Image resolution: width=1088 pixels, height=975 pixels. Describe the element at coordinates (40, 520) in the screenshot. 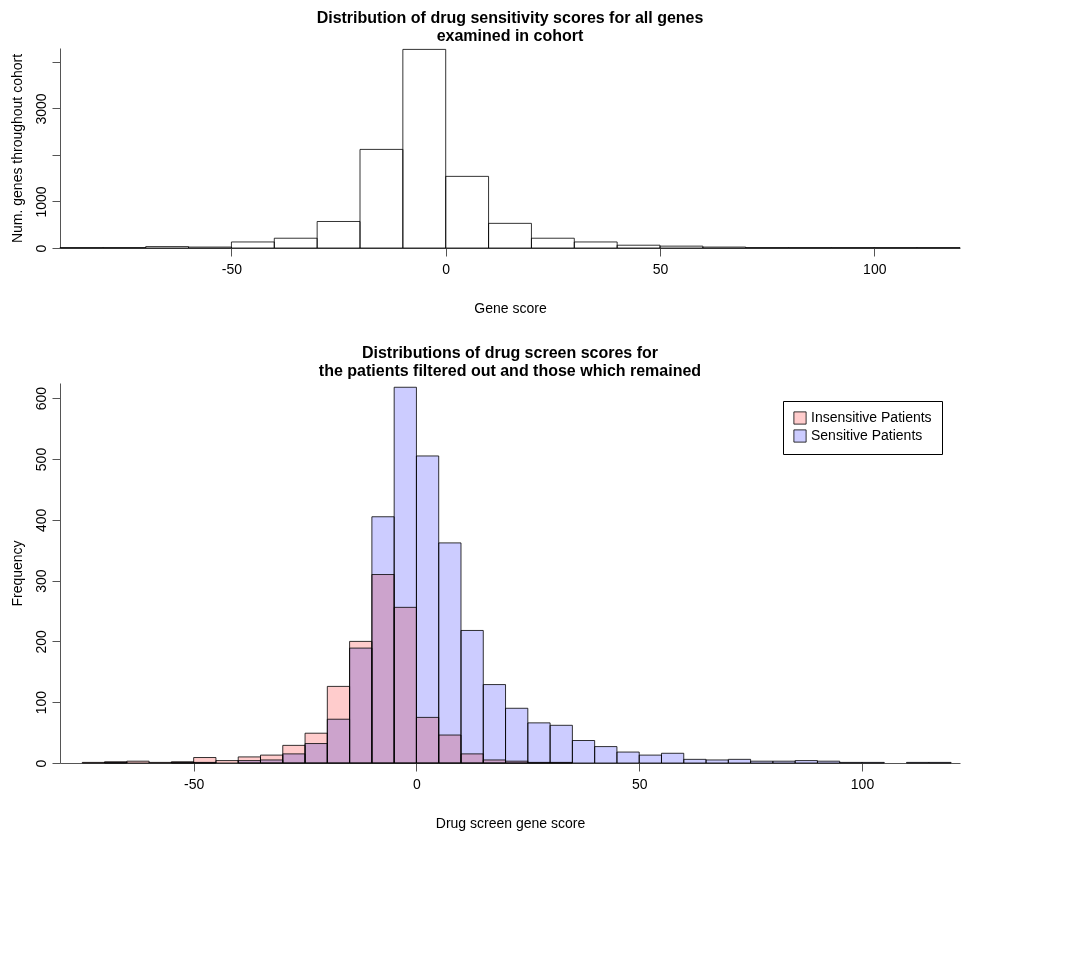

I see `y-tick-label: 400` at that location.